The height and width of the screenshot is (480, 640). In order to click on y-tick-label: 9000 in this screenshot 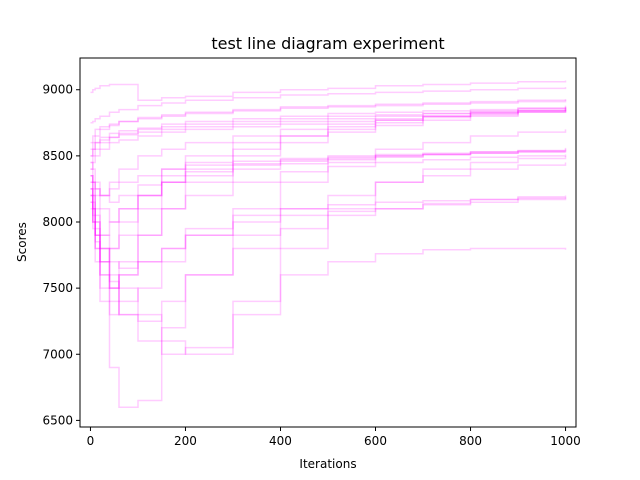, I will do `click(57, 90)`.